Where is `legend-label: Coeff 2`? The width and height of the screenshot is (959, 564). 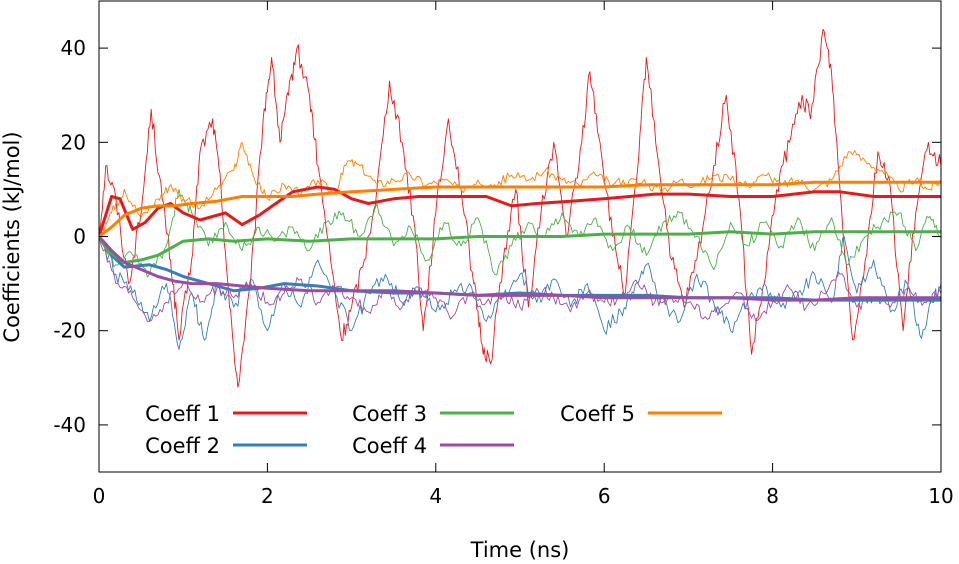
legend-label: Coeff 2 is located at coordinates (182, 446).